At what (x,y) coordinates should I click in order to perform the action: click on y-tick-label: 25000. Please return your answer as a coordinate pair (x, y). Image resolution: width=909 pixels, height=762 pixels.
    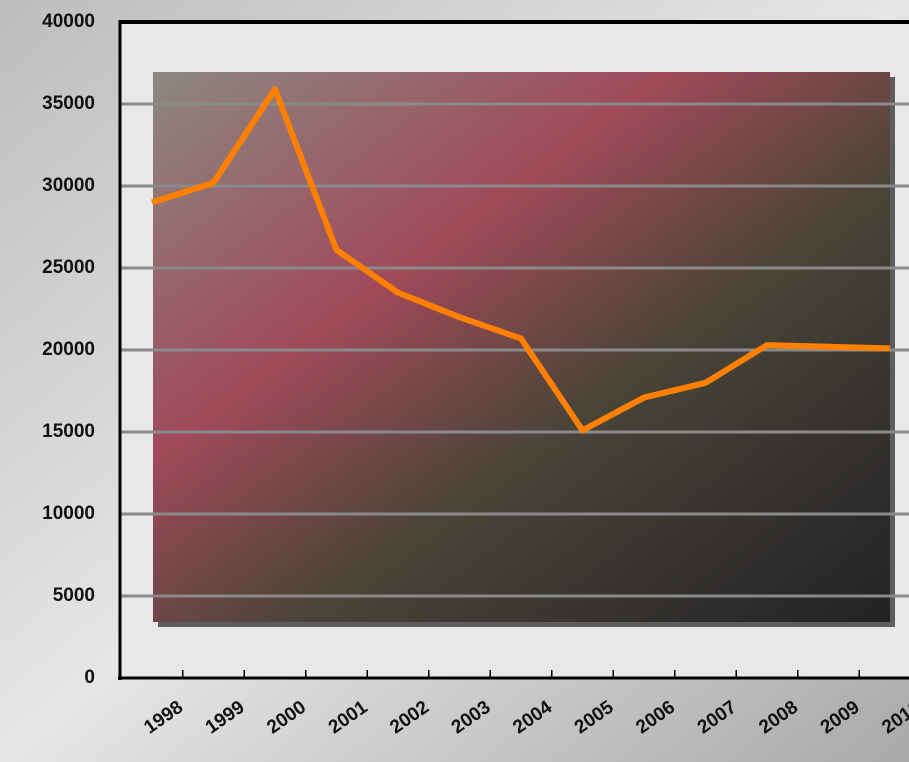
    Looking at the image, I should click on (68, 267).